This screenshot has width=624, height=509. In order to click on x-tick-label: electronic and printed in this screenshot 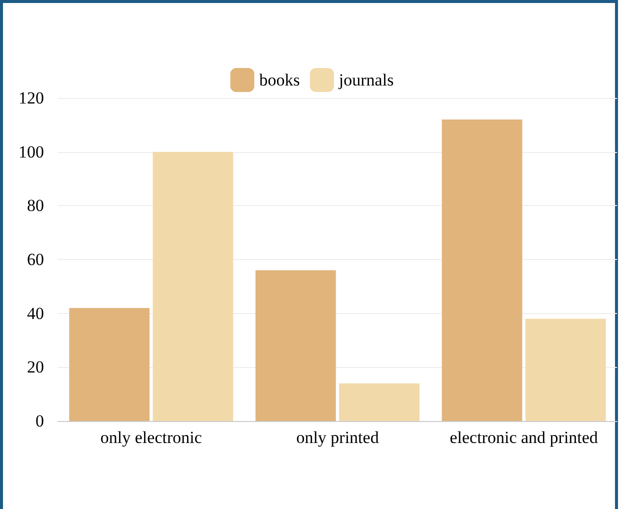, I will do `click(524, 437)`.